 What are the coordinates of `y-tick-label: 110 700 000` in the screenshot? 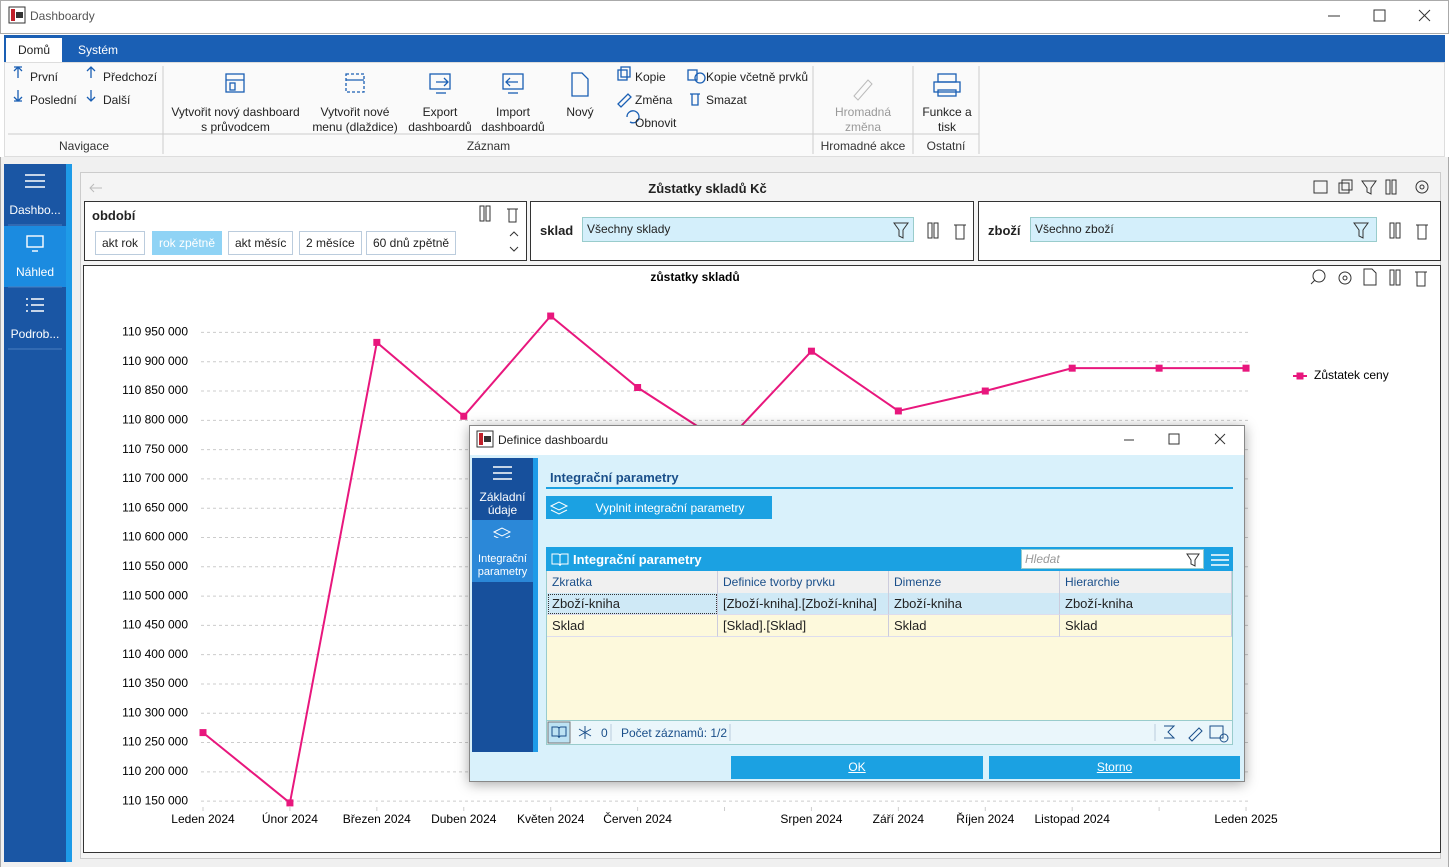 It's located at (155, 478).